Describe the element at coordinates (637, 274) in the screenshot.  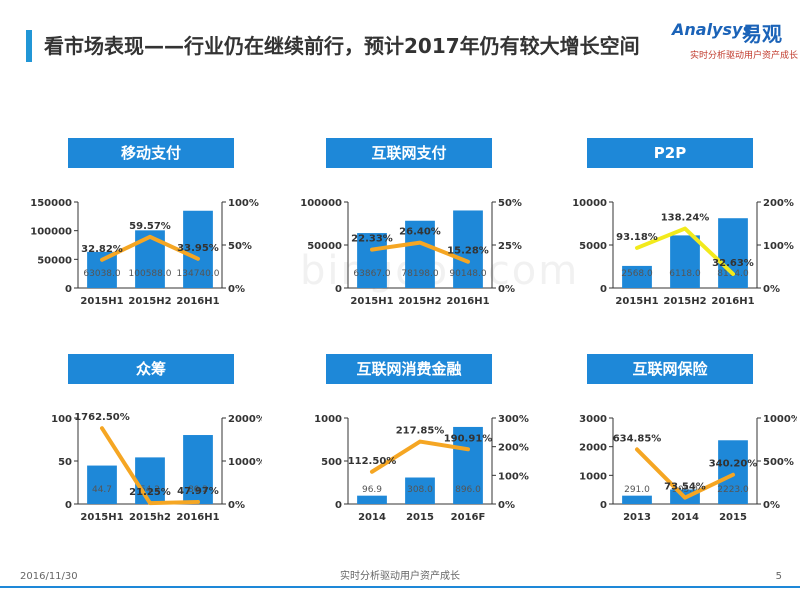
I see `bar-value-label: 2568.0` at that location.